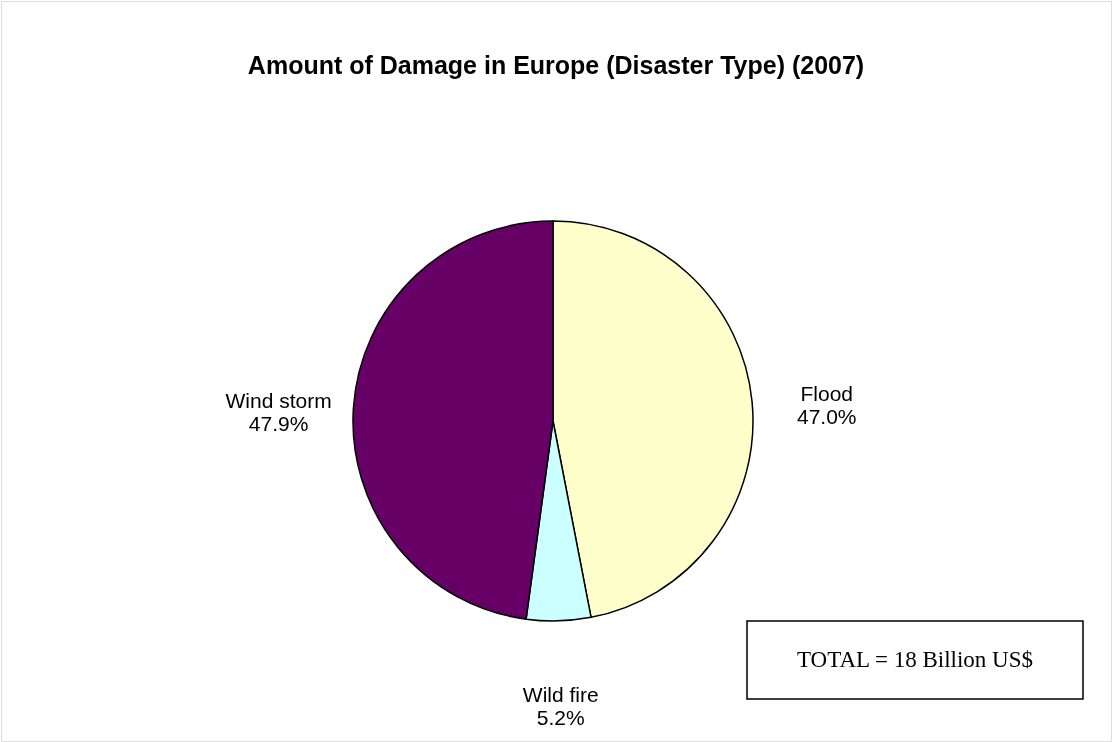  What do you see at coordinates (826, 416) in the screenshot?
I see `data-label: 47.0%` at bounding box center [826, 416].